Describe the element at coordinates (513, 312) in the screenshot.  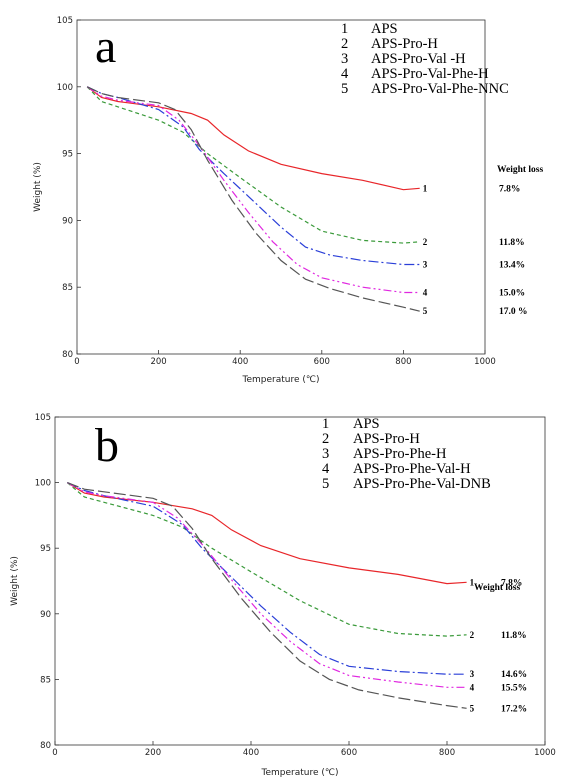
I see `weight-loss-value: 17.0 %` at that location.